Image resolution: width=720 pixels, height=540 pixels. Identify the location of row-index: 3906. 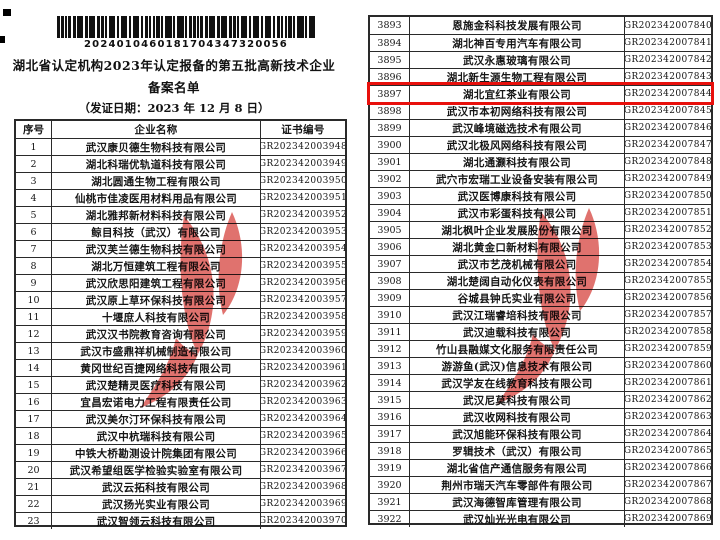
(390, 247).